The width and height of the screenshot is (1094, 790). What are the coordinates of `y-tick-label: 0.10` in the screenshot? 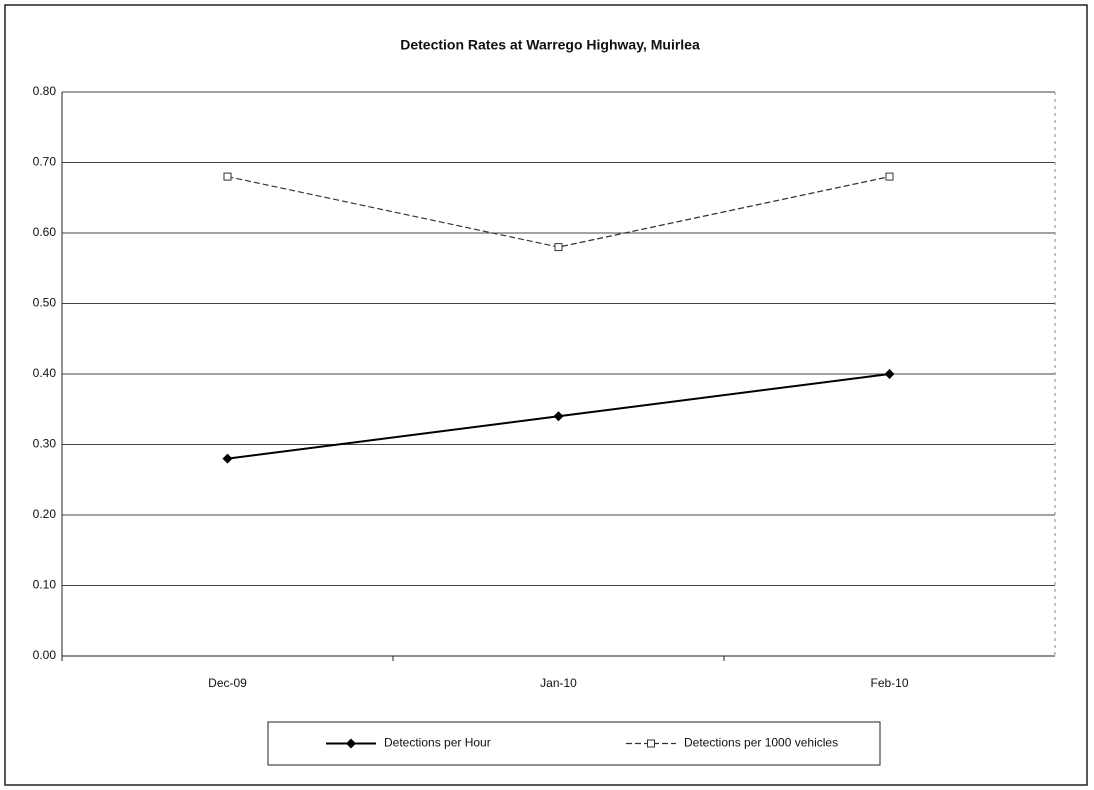 It's located at (45, 585).